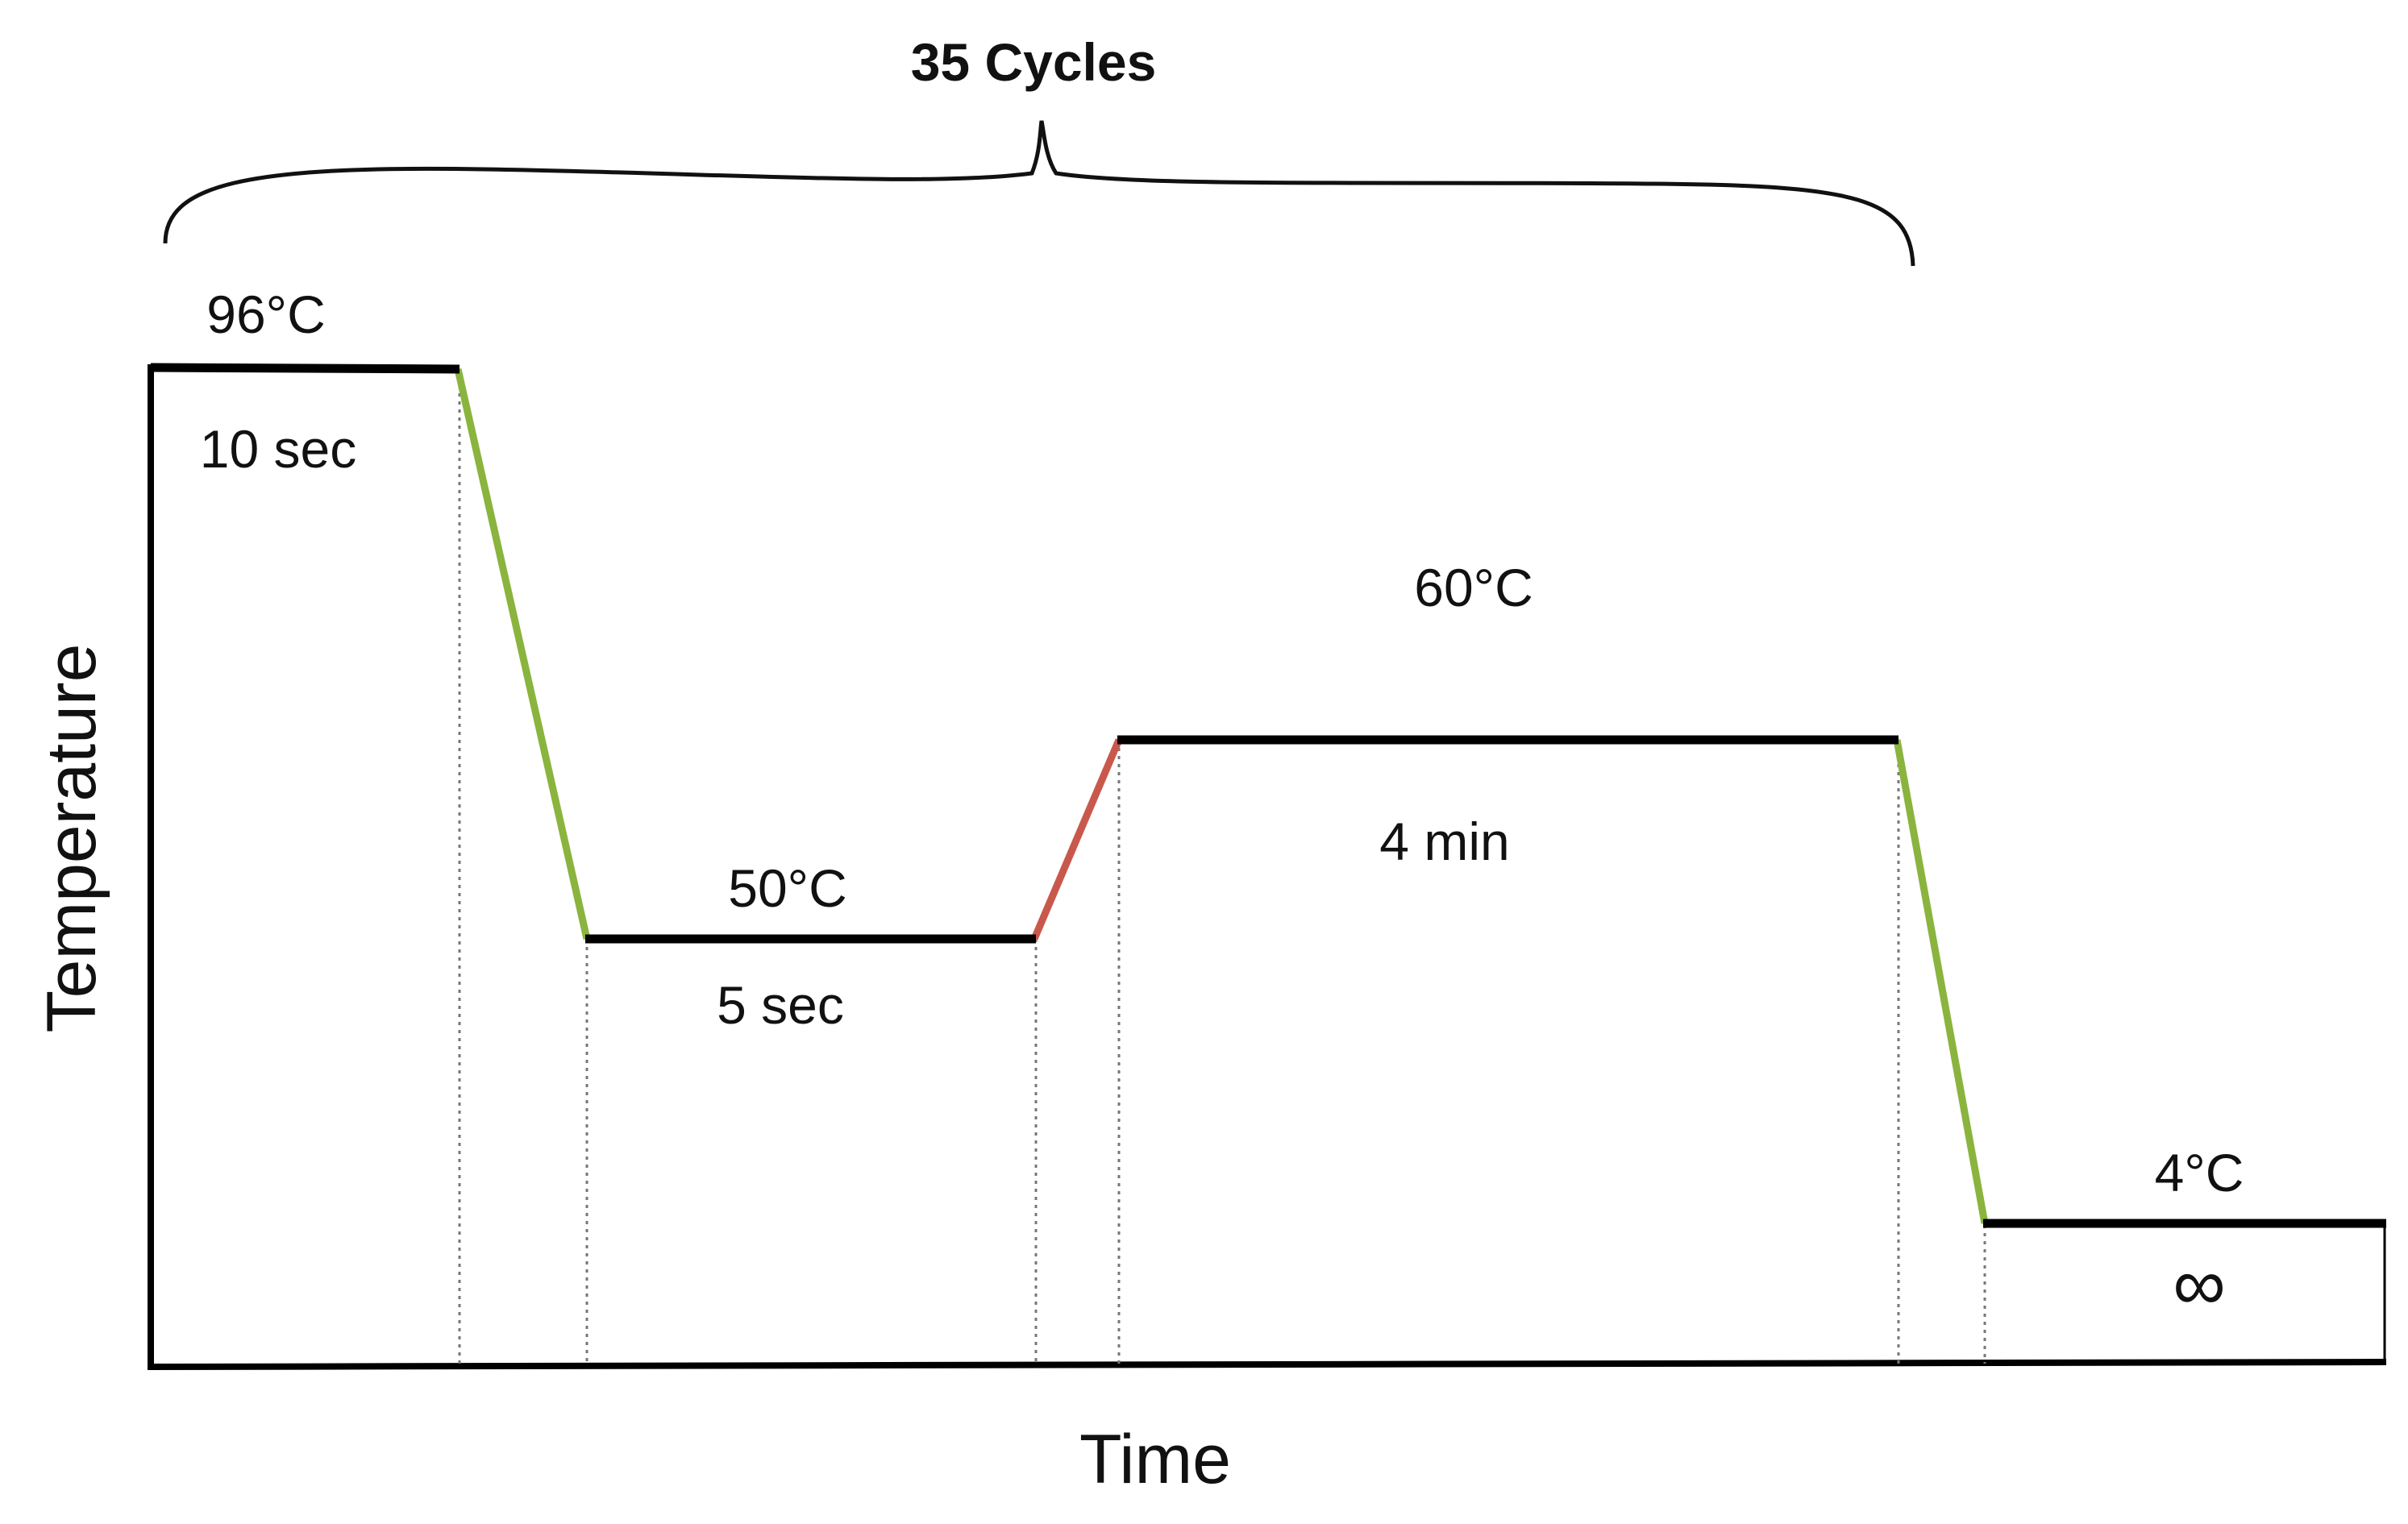  What do you see at coordinates (265, 314) in the screenshot?
I see `step-temperature: 96°C` at bounding box center [265, 314].